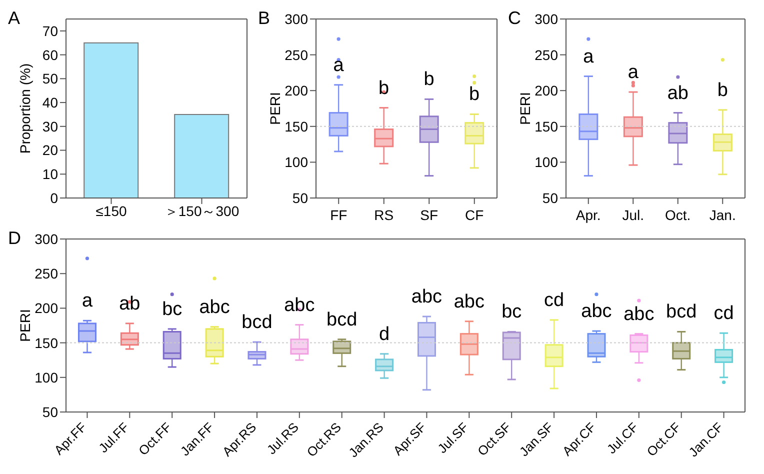 This screenshot has width=764, height=474. Describe the element at coordinates (429, 215) in the screenshot. I see `x-tick-label: SF` at that location.